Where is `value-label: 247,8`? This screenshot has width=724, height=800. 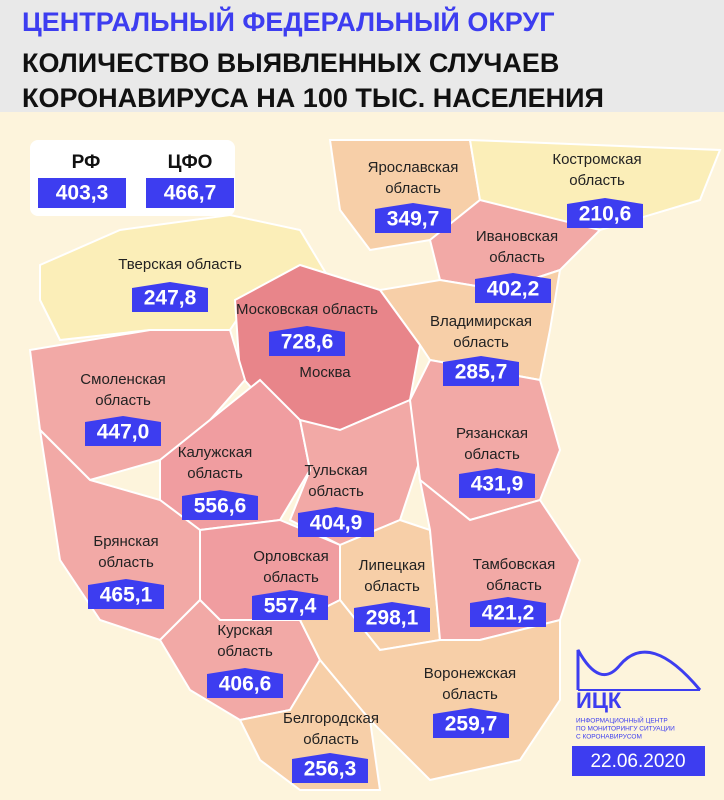 value-label: 247,8 is located at coordinates (170, 298).